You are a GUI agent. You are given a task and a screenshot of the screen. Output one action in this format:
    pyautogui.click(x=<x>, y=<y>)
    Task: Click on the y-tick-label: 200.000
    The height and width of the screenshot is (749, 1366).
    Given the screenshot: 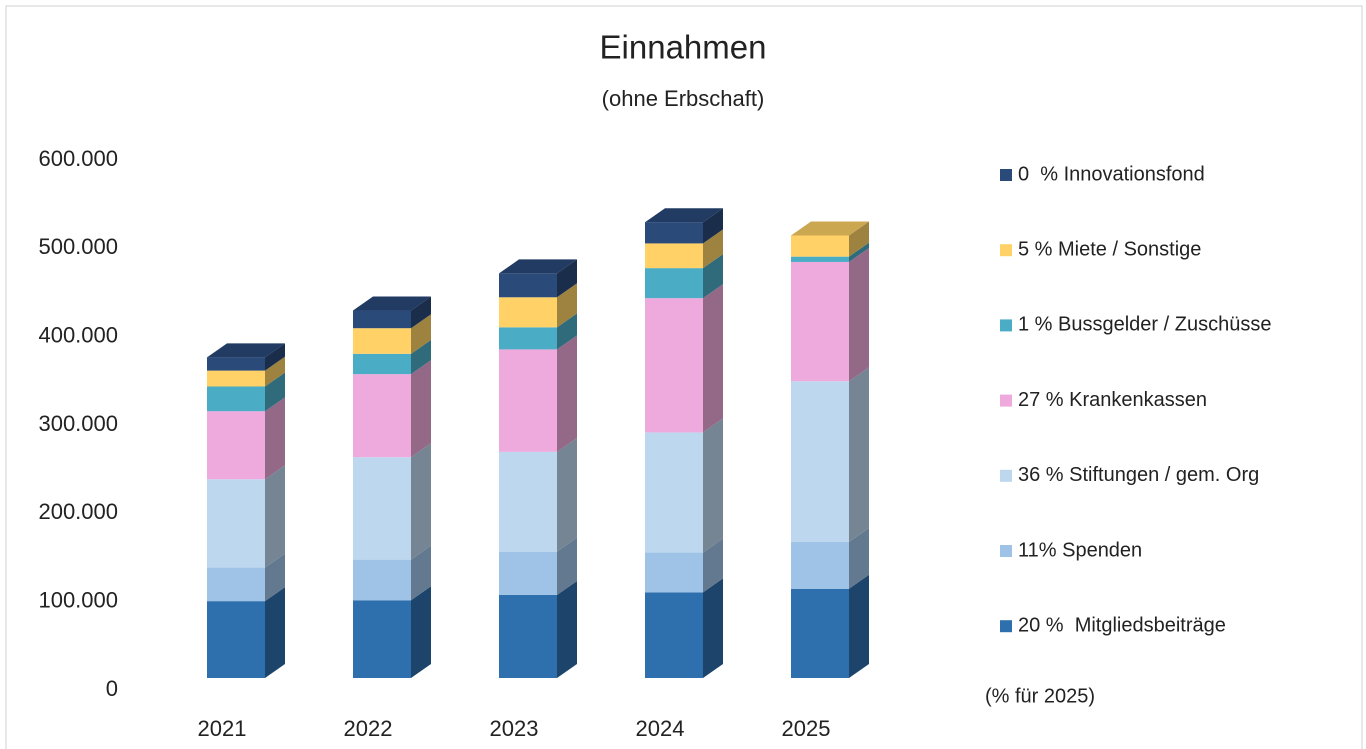 What is the action you would take?
    pyautogui.click(x=78, y=511)
    